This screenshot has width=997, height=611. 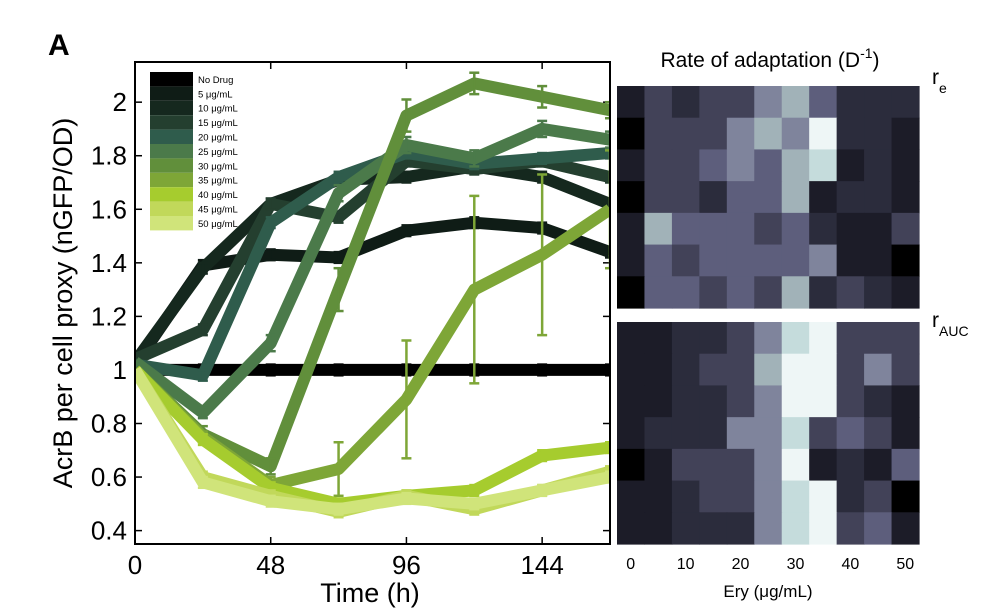 What do you see at coordinates (218, 195) in the screenshot?
I see `legend-label: 40 μg/mL` at bounding box center [218, 195].